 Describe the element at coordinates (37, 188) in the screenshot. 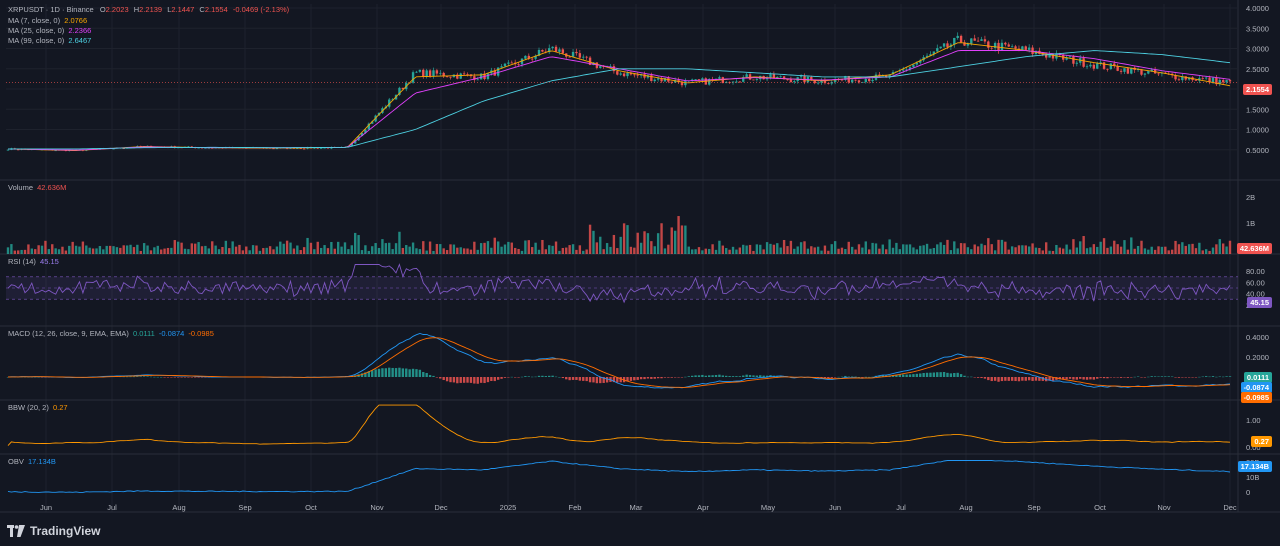

I see `volume-legend: Volume 42.636M` at that location.